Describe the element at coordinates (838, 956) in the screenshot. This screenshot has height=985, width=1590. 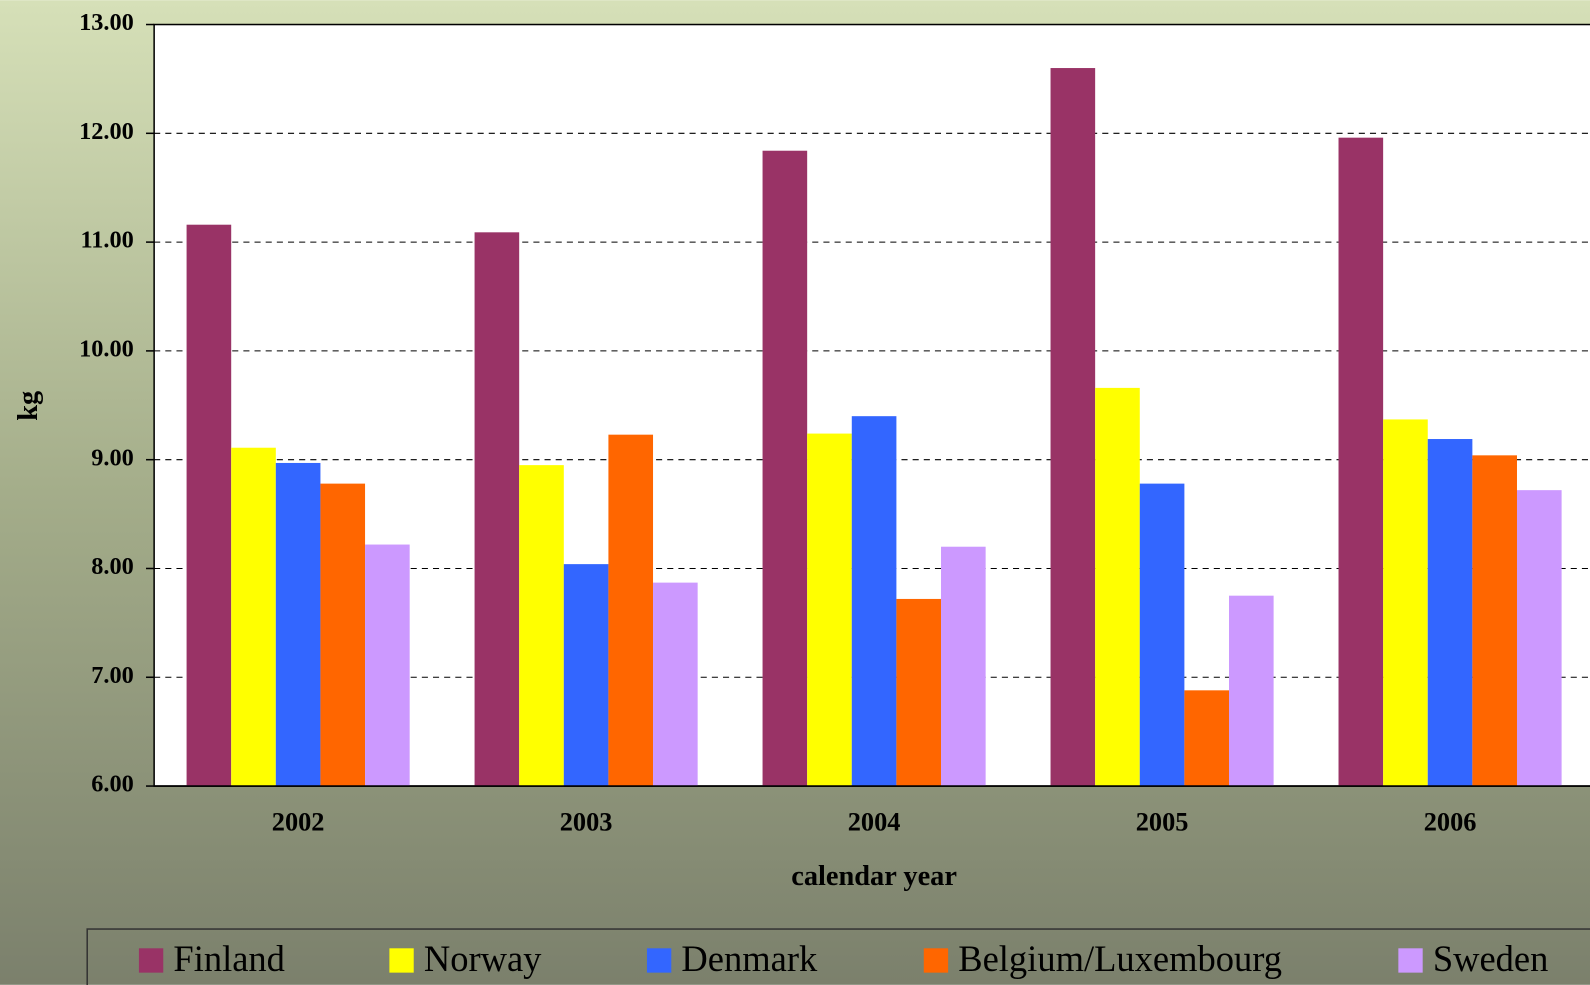
I see `legend-box` at that location.